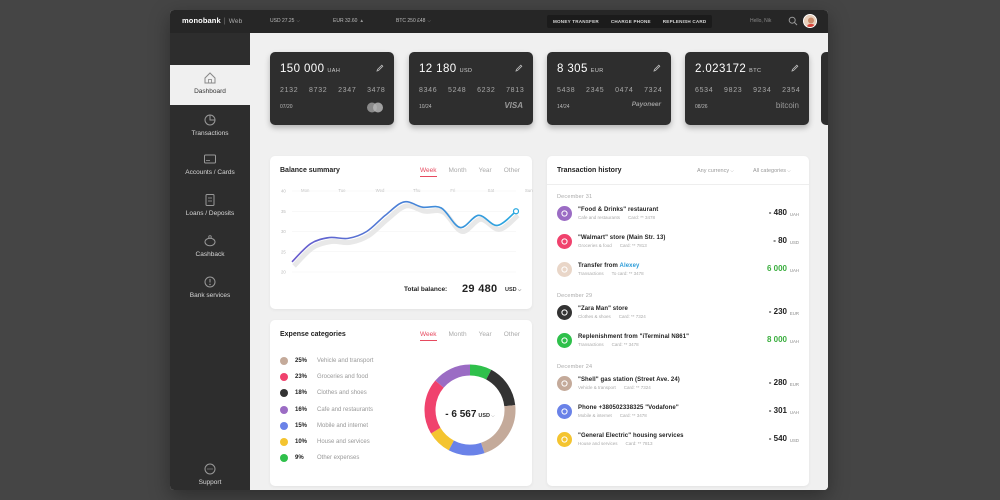 The height and width of the screenshot is (500, 1000). Describe the element at coordinates (575, 197) in the screenshot. I see `date-header: December 31` at that location.